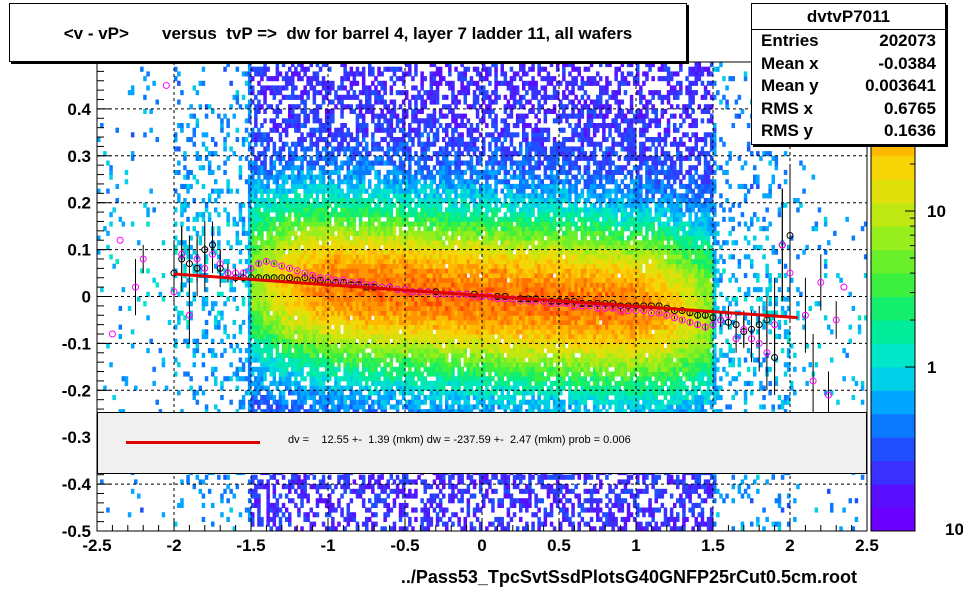  What do you see at coordinates (193, 442) in the screenshot?
I see `fit-legend-line` at bounding box center [193, 442].